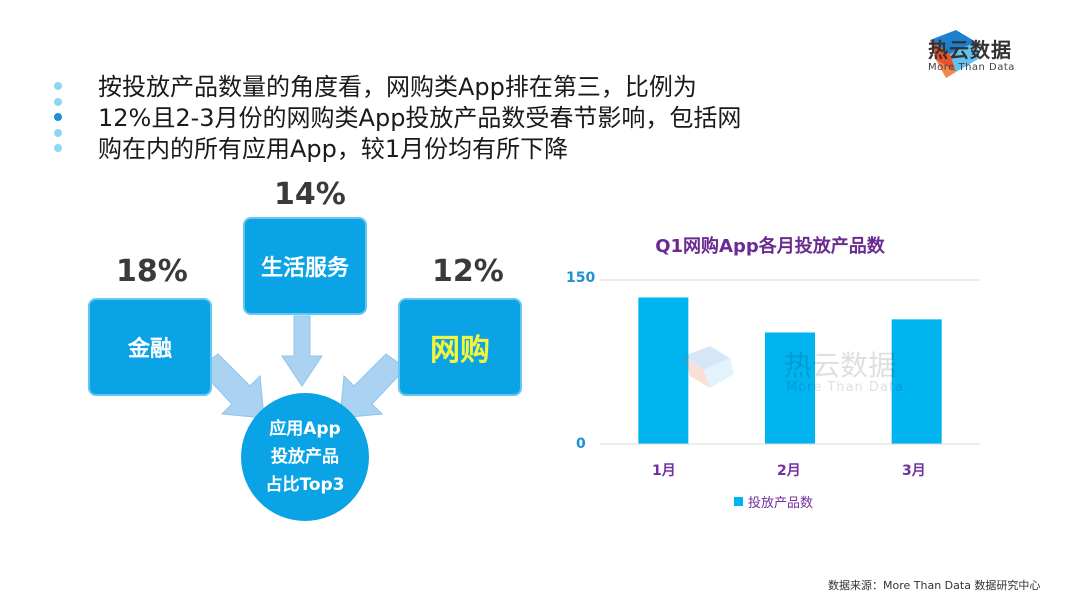 The image size is (1080, 608). Describe the element at coordinates (971, 67) in the screenshot. I see `brand-tagline: More Than Data` at that location.